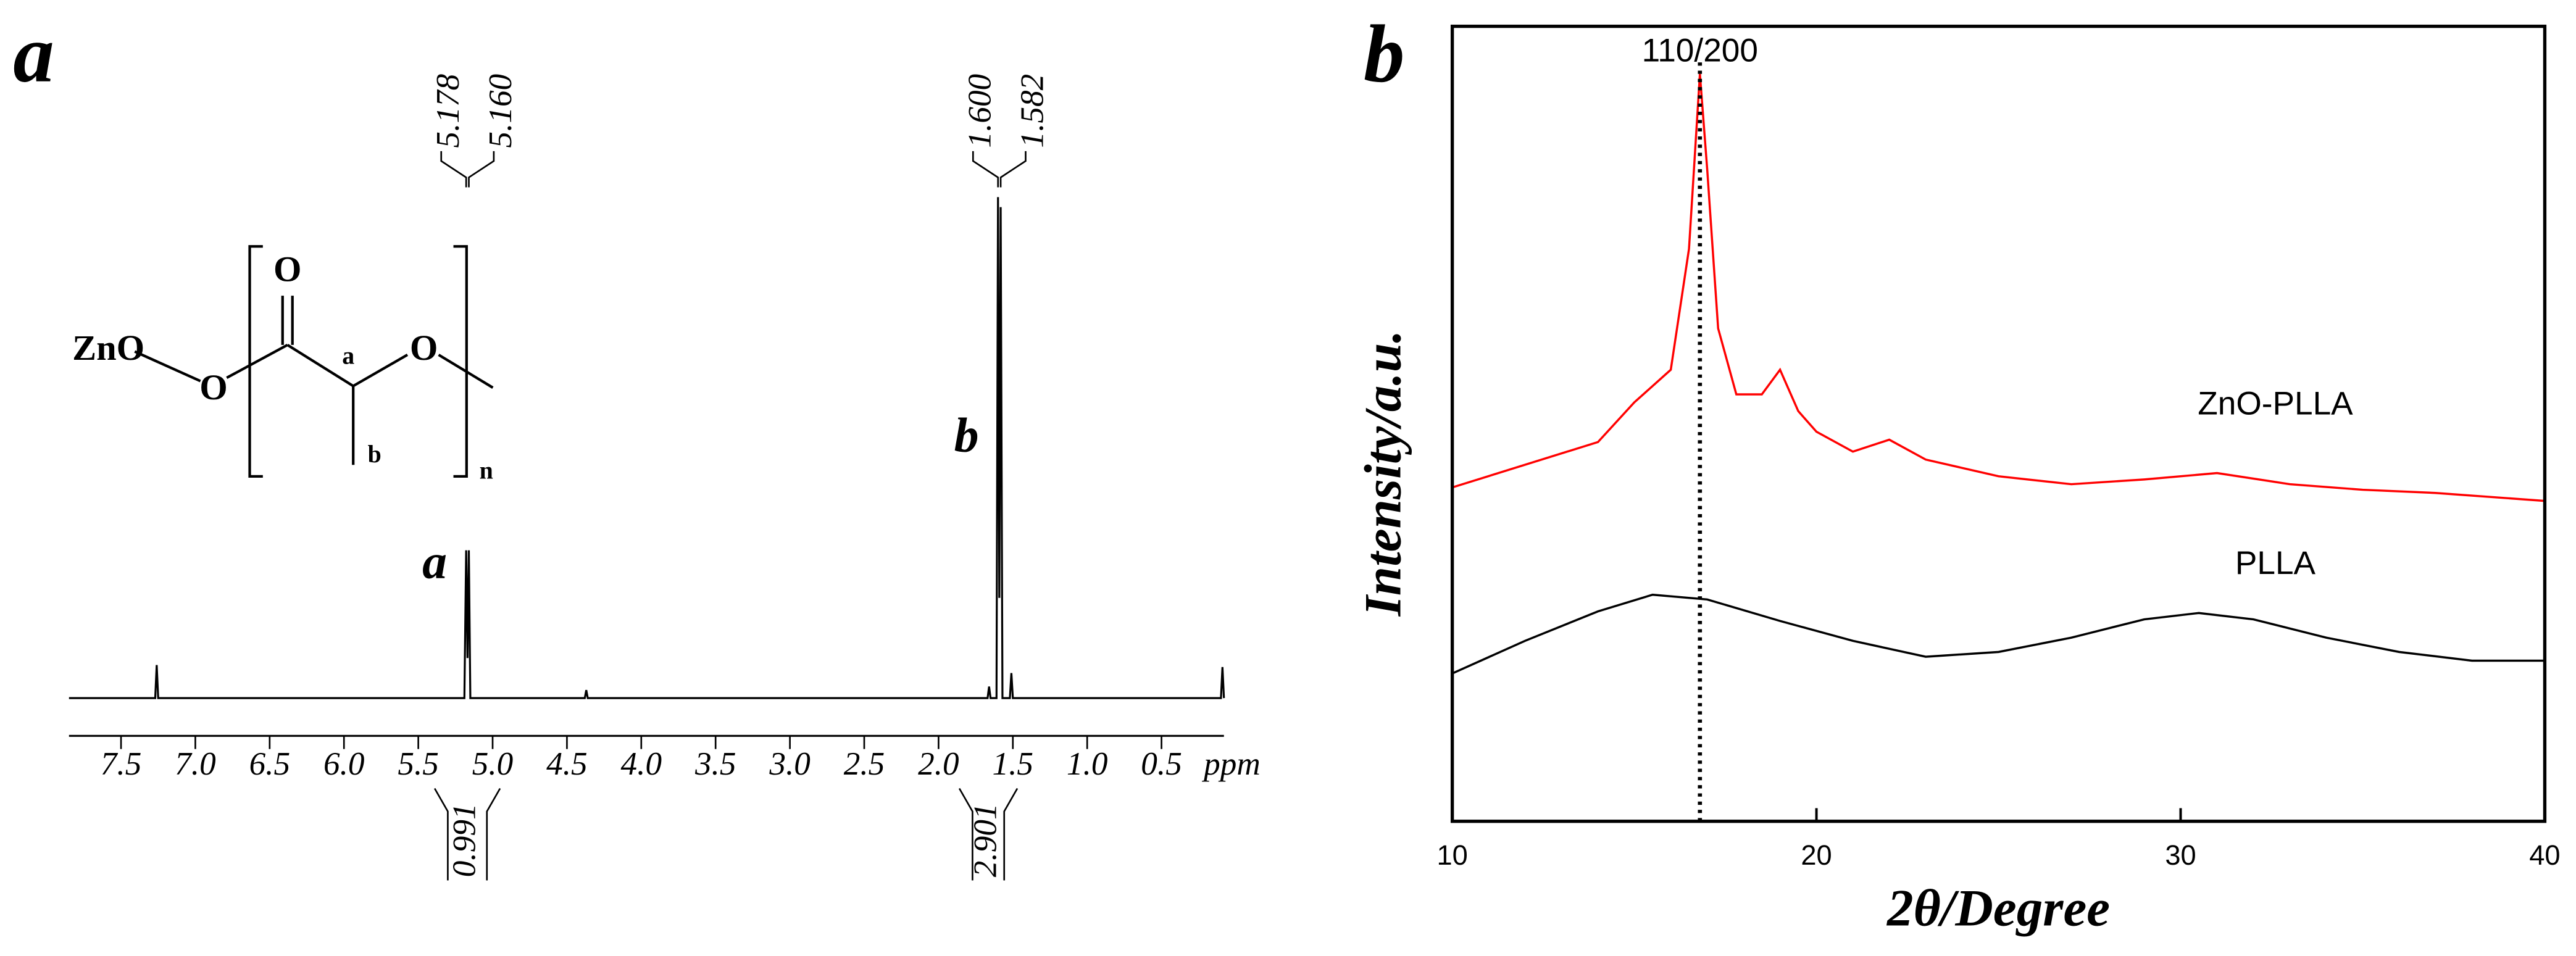 The height and width of the screenshot is (956, 2576). I want to click on x-tick-label: 6.5, so click(270, 764).